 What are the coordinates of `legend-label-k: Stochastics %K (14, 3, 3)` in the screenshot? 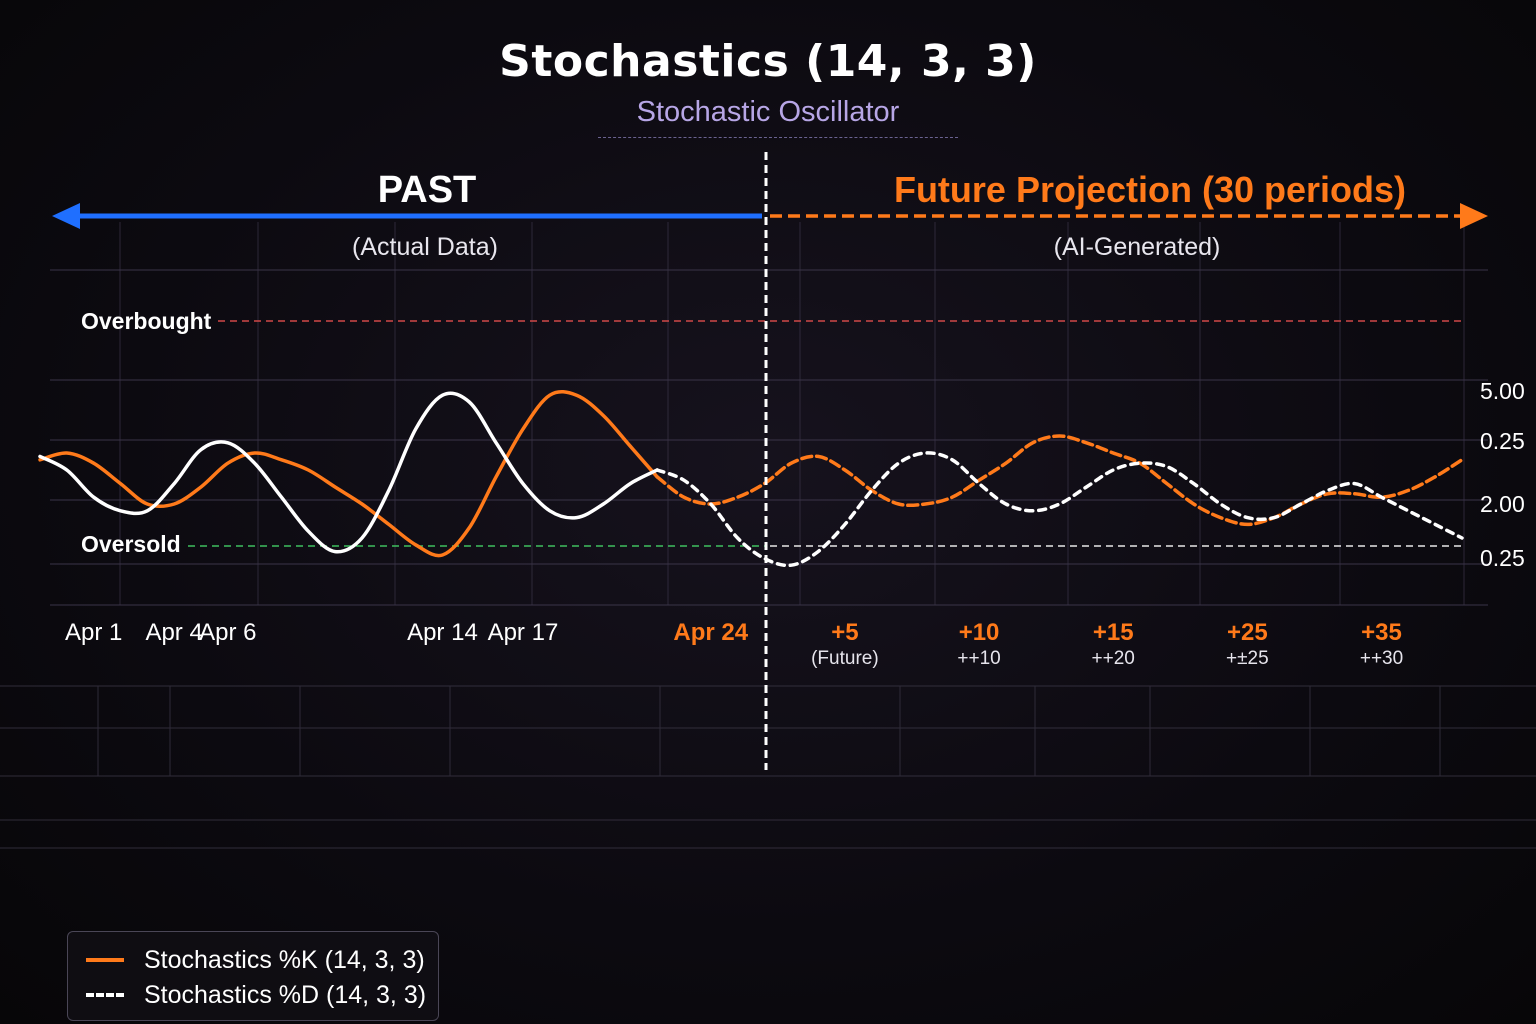 It's located at (284, 959).